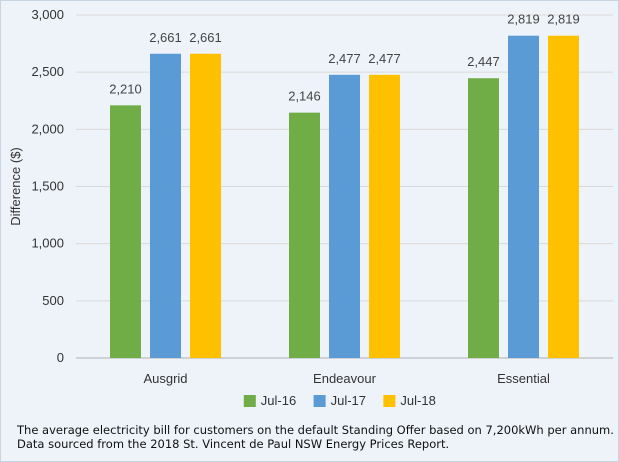 The height and width of the screenshot is (462, 619). I want to click on y-tick-label: 0, so click(60, 357).